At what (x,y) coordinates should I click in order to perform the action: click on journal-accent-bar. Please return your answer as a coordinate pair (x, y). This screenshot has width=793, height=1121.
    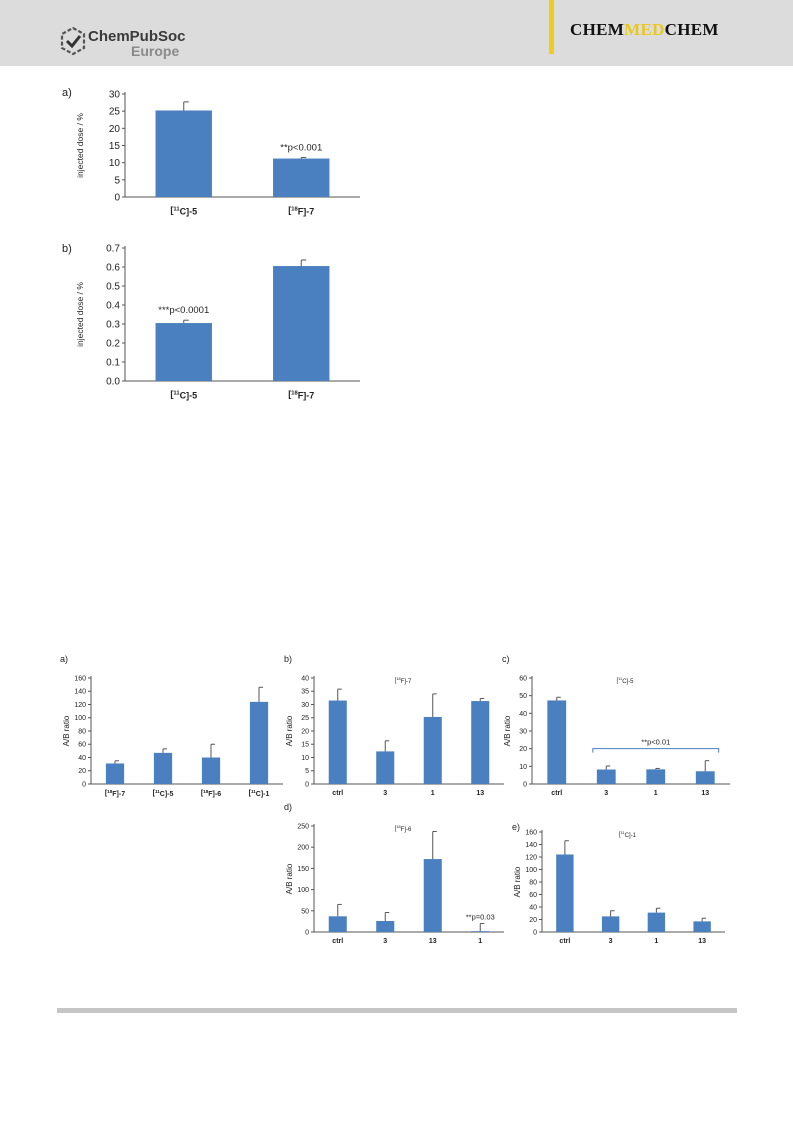
    Looking at the image, I should click on (551, 27).